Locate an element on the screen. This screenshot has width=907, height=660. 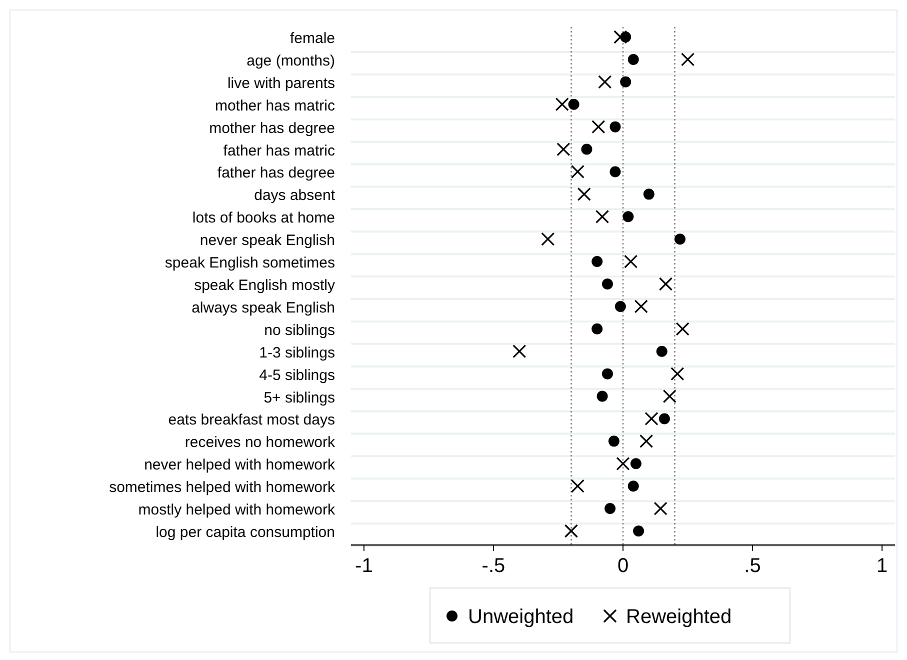
y-tick-label: father has matric is located at coordinates (279, 151).